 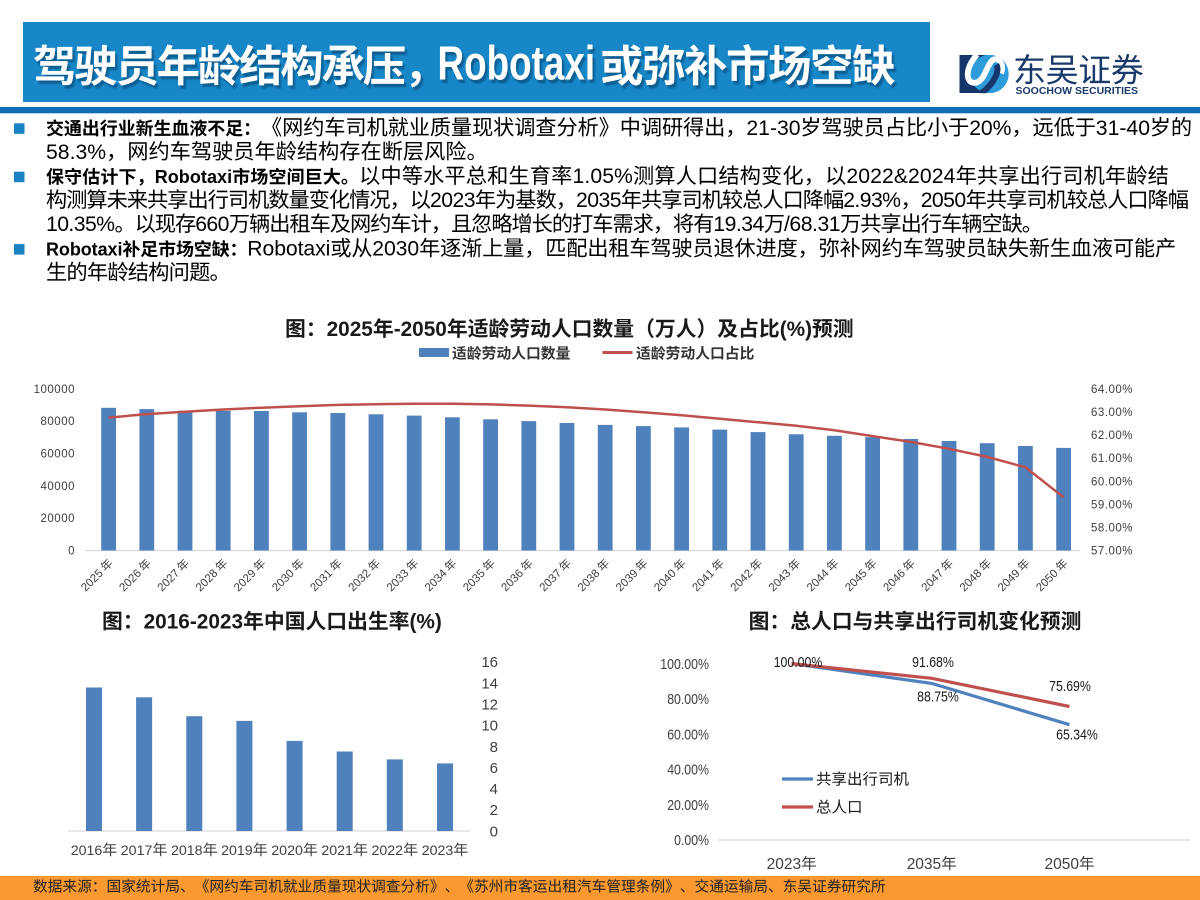 What do you see at coordinates (894, 581) in the screenshot?
I see `svg-text: 2046` at bounding box center [894, 581].